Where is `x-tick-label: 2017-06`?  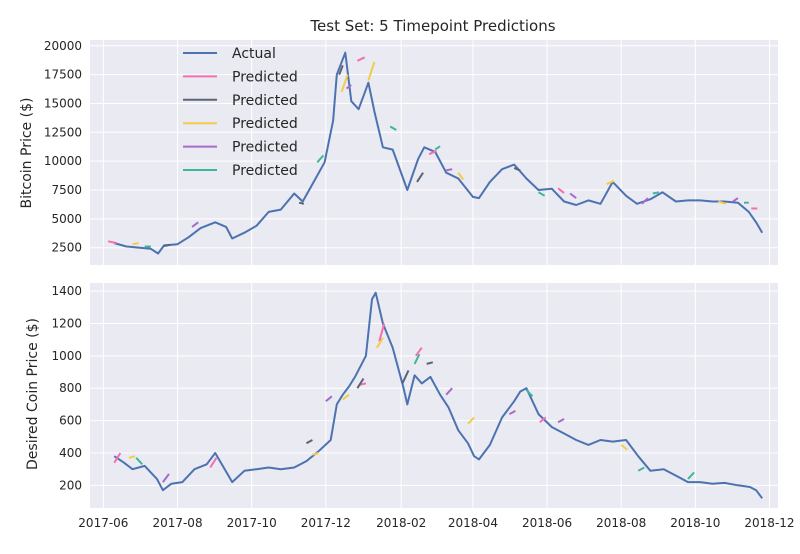
x-tick-label: 2017-06 is located at coordinates (103, 523).